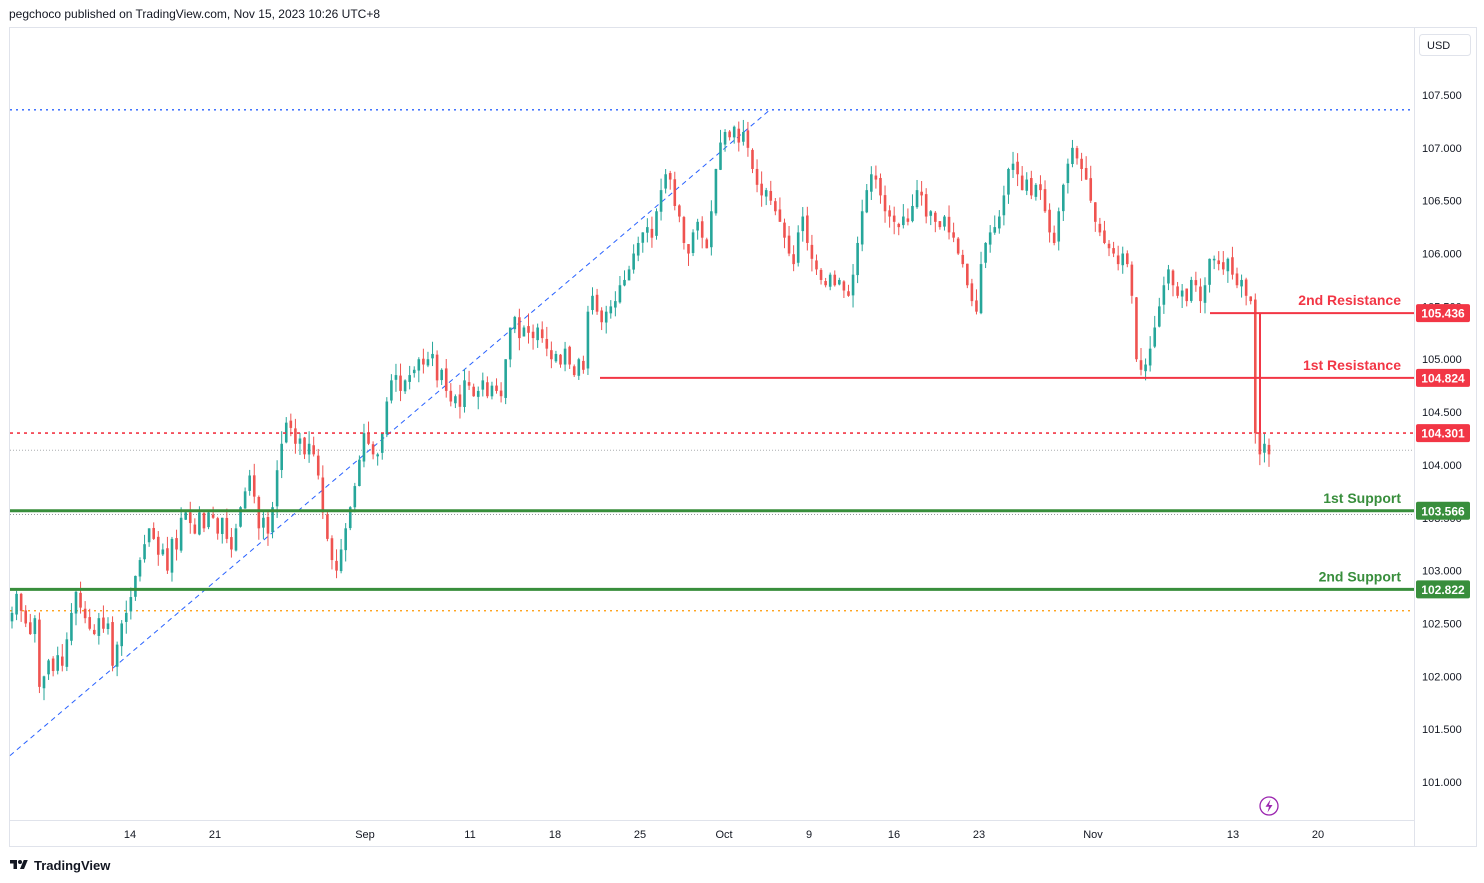 This screenshot has height=883, width=1484. Describe the element at coordinates (1362, 498) in the screenshot. I see `level-label-3: 1st Support` at that location.